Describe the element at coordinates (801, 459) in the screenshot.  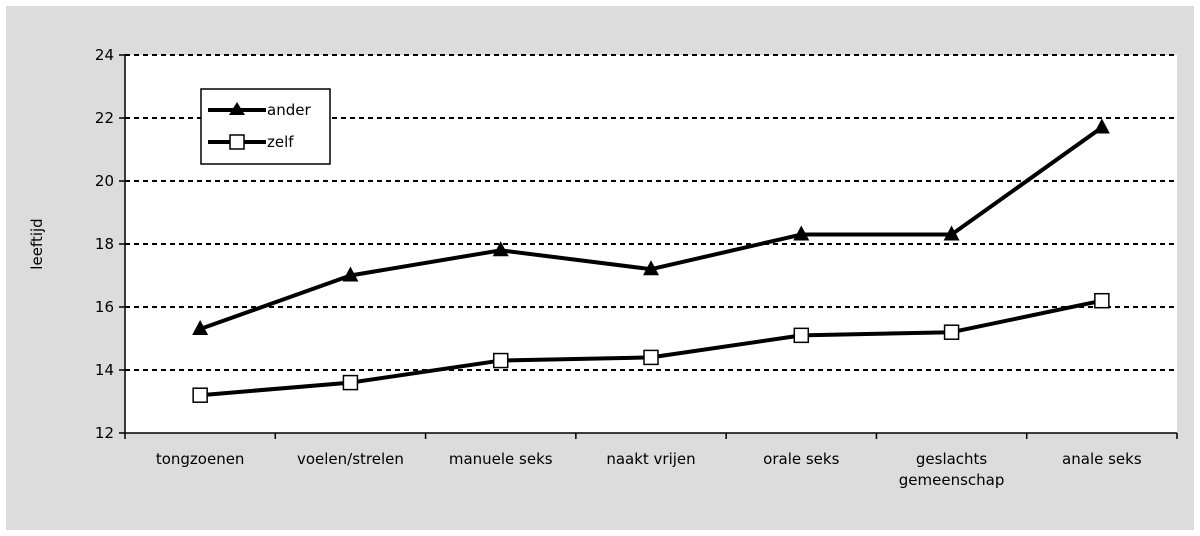
I see `x-tick-label-4: orale seks` at that location.